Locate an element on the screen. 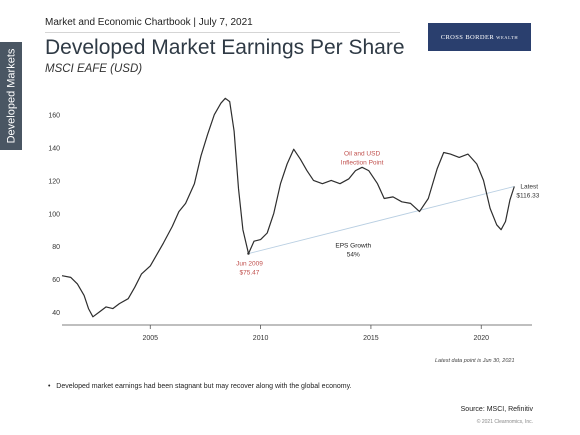 The width and height of the screenshot is (580, 435). jun-2009-value: $75.47 is located at coordinates (250, 273).